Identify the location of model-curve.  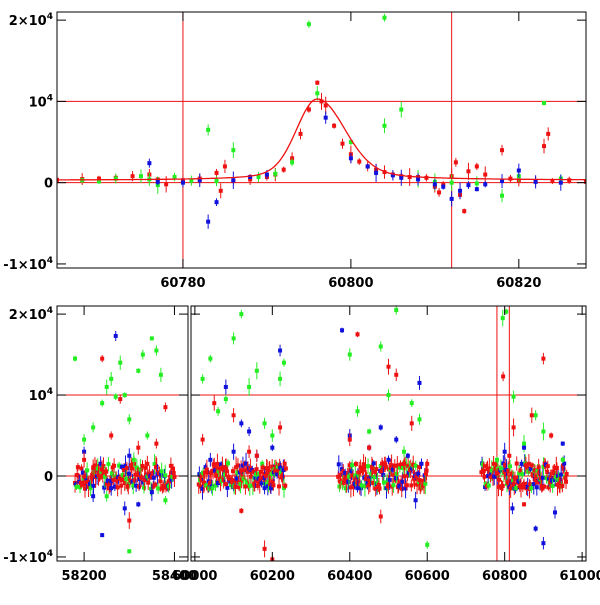
(321, 139).